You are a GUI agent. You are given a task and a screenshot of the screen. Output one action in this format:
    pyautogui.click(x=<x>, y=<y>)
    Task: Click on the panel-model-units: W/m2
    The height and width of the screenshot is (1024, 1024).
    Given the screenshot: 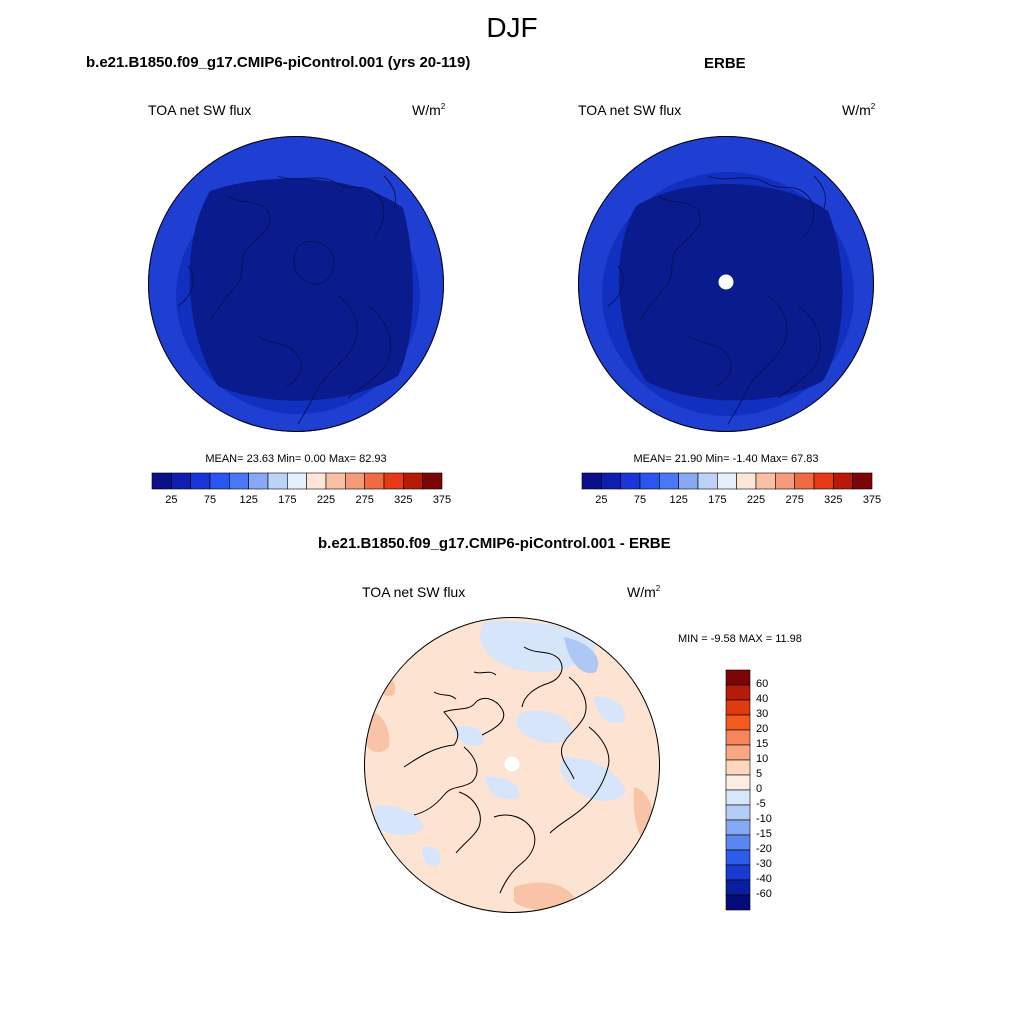 What is the action you would take?
    pyautogui.click(x=429, y=110)
    